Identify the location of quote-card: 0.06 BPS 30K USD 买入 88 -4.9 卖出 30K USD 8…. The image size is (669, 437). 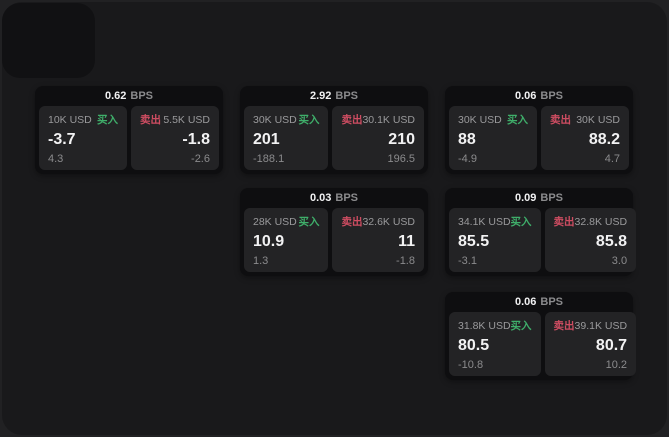
(539, 130).